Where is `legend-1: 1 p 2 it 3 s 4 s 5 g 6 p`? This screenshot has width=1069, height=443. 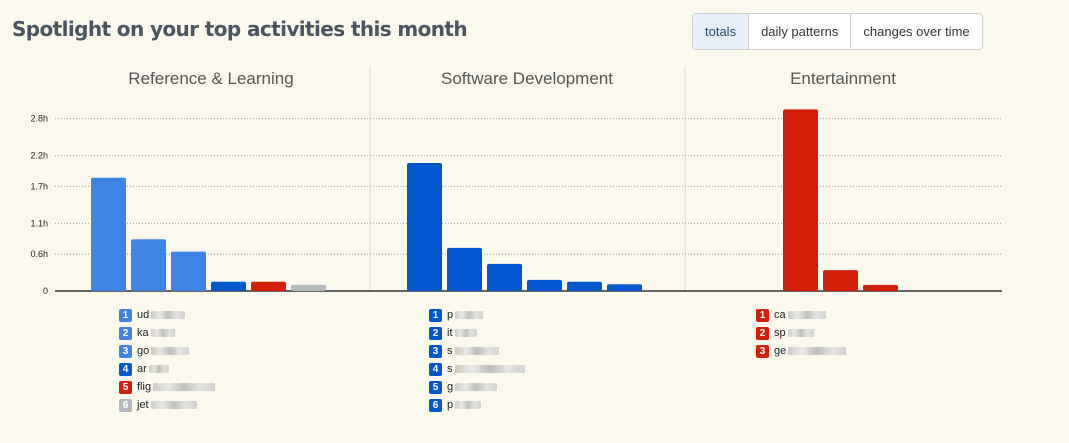 legend-1: 1 p 2 it 3 s 4 s 5 g 6 p is located at coordinates (477, 360).